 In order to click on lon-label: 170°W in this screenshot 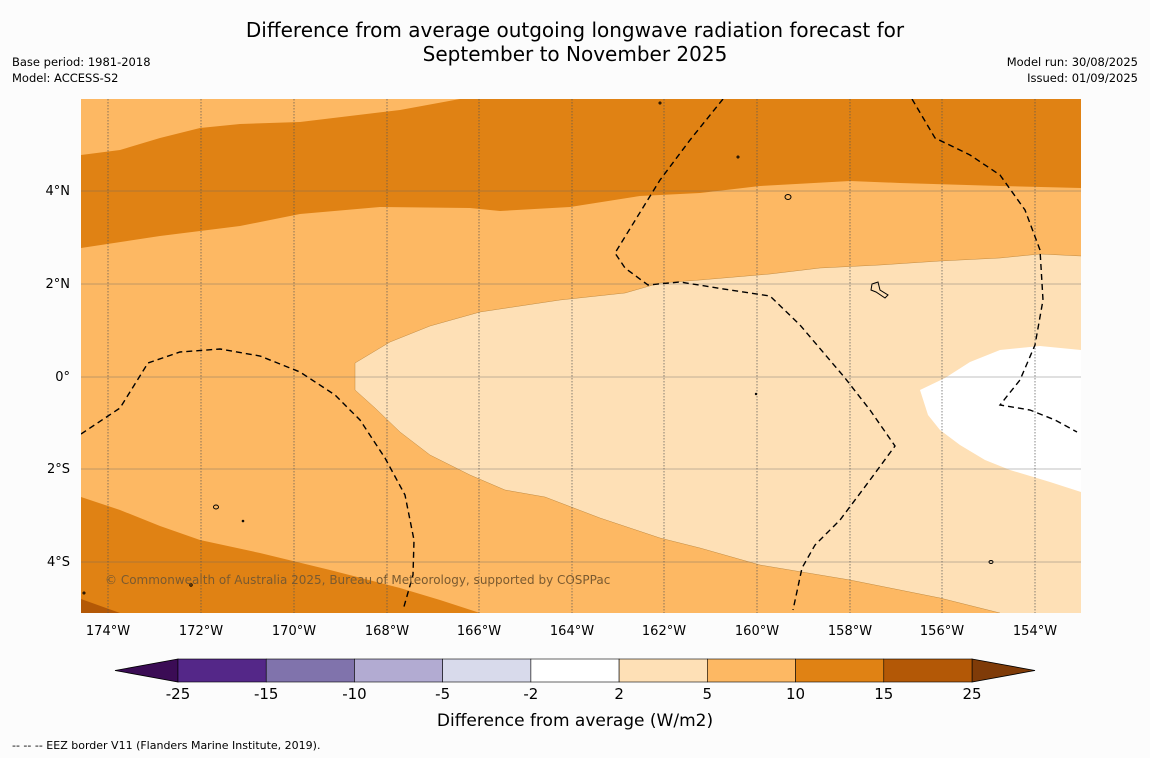, I will do `click(294, 631)`.